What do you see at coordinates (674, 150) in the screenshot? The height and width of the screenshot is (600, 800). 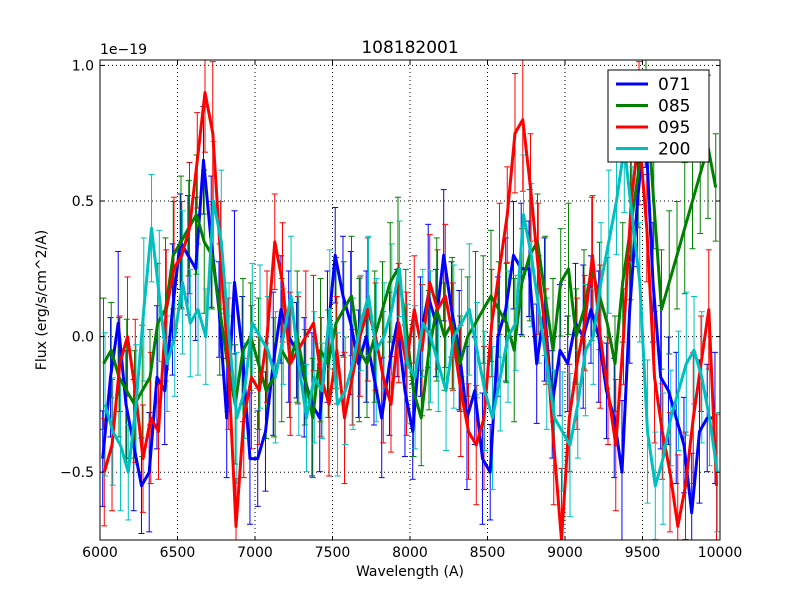 I see `legend-label-200: 200` at bounding box center [674, 150].